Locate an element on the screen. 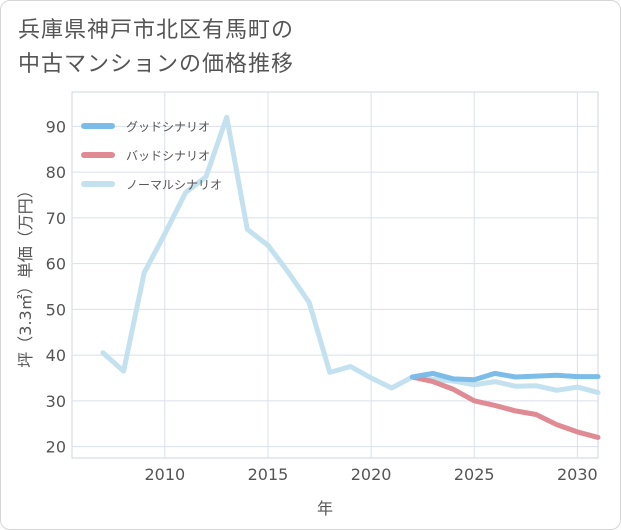 This screenshot has width=621, height=530. x-axis-title: 年 is located at coordinates (325, 508).